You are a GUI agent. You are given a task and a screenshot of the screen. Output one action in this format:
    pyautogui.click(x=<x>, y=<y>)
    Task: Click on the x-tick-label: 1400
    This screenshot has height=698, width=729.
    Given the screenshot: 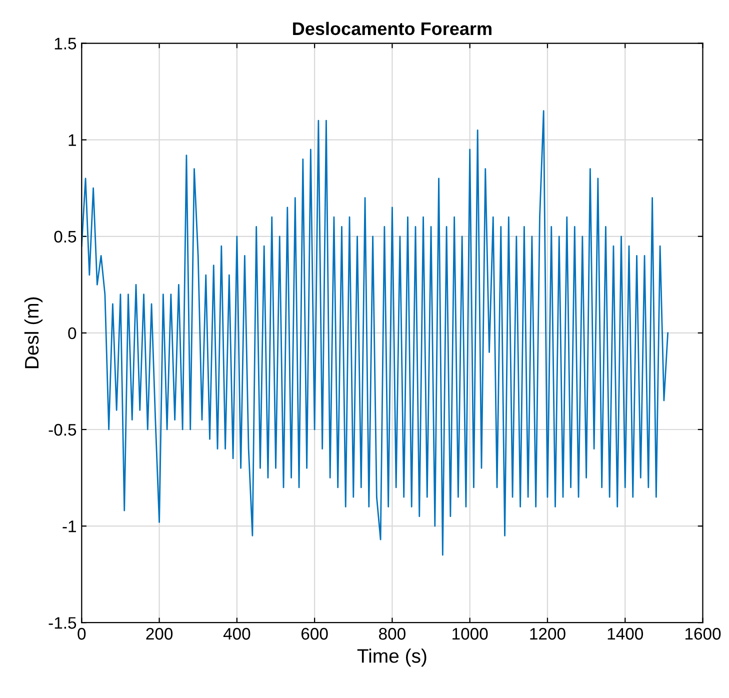 What is the action you would take?
    pyautogui.click(x=626, y=634)
    